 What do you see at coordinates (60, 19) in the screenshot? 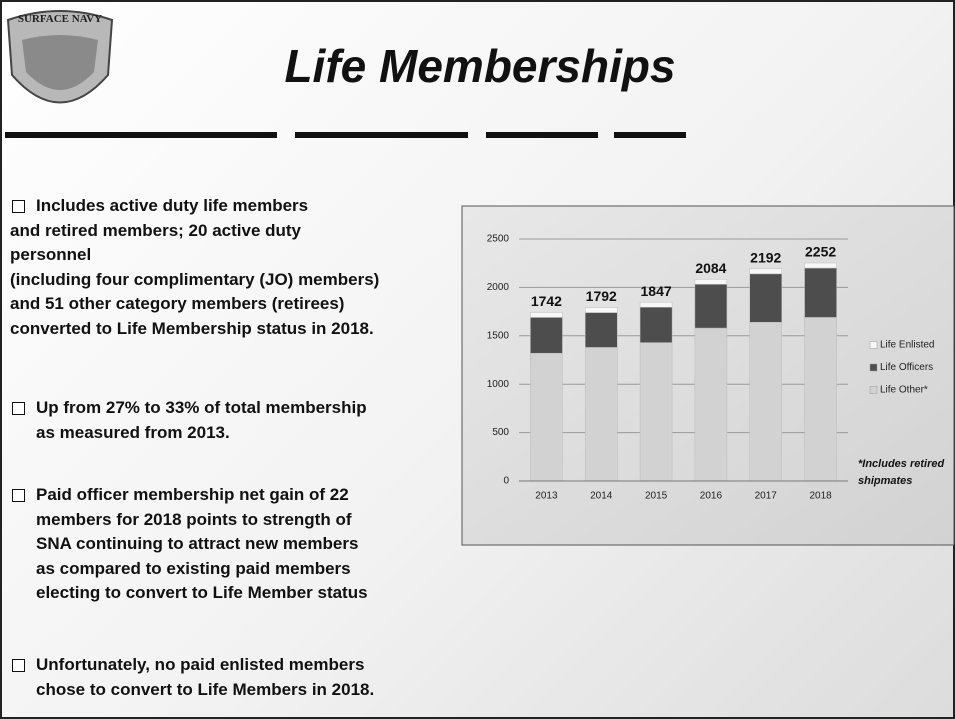
I see `logo-text: SURFACE NAVY` at bounding box center [60, 19].